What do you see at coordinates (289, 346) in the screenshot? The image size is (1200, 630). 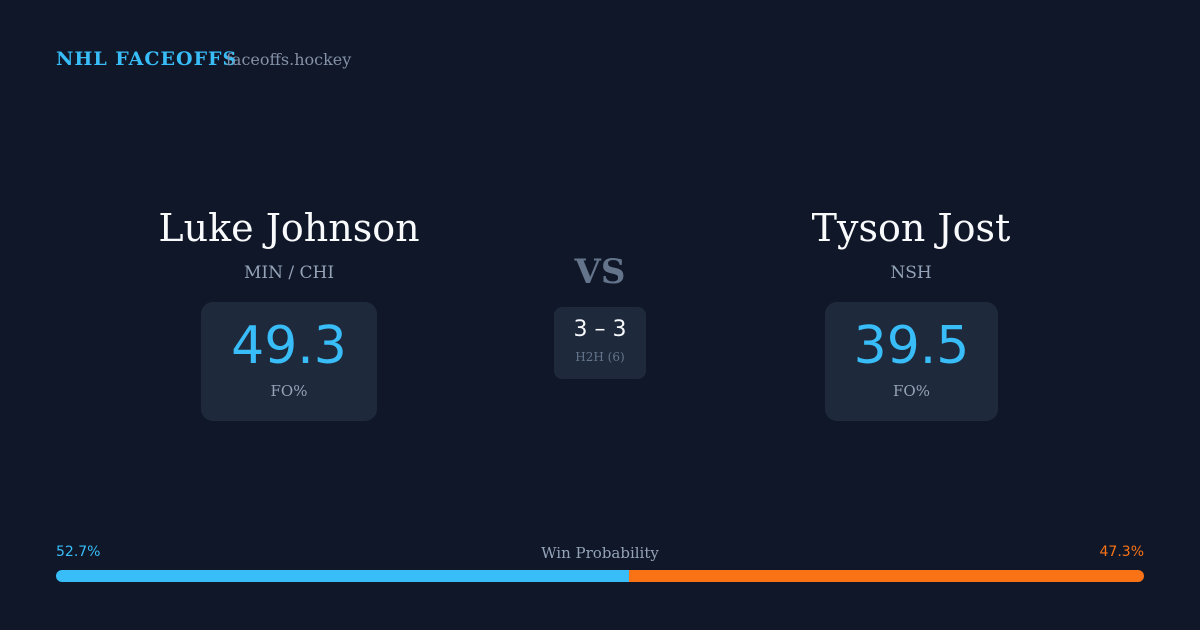 I see `stat-value: 49.3` at bounding box center [289, 346].